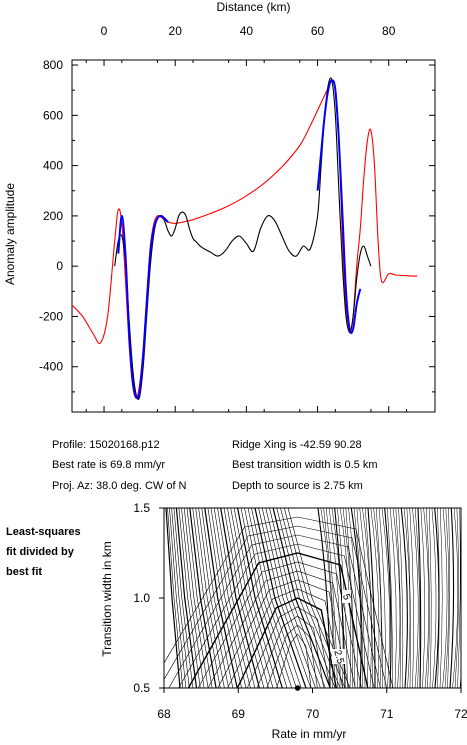  What do you see at coordinates (346, 597) in the screenshot?
I see `contour-label-5: 5` at bounding box center [346, 597].